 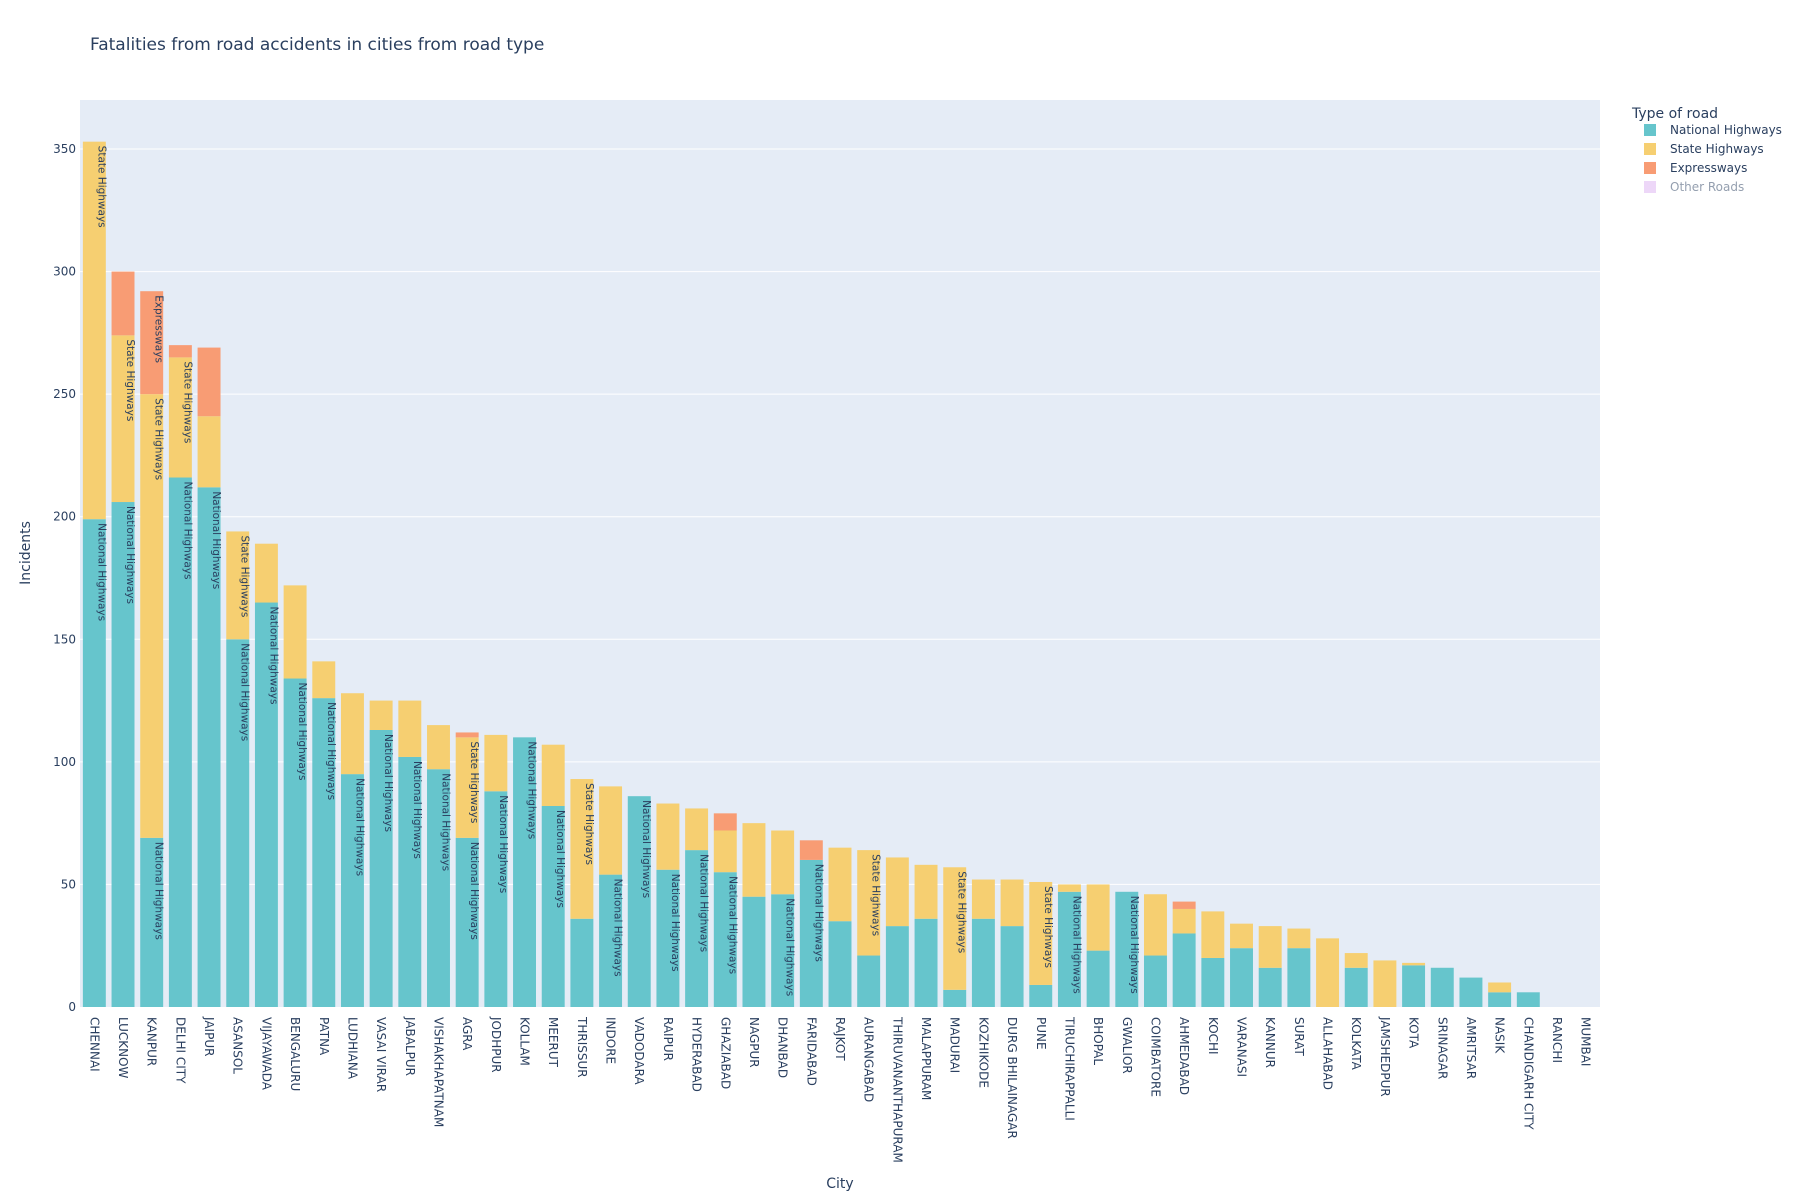 What do you see at coordinates (1717, 149) in the screenshot?
I see `legend-item: State Highways` at bounding box center [1717, 149].